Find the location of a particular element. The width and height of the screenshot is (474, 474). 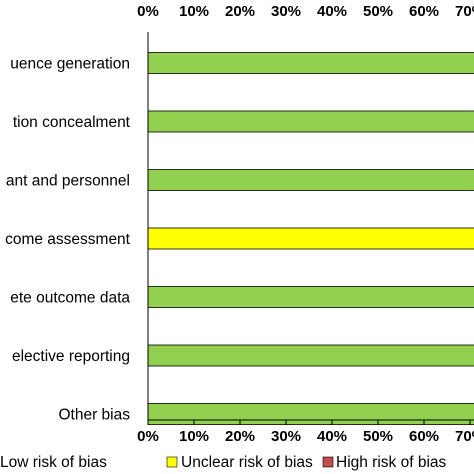

top-tick-label: 40% is located at coordinates (332, 11).